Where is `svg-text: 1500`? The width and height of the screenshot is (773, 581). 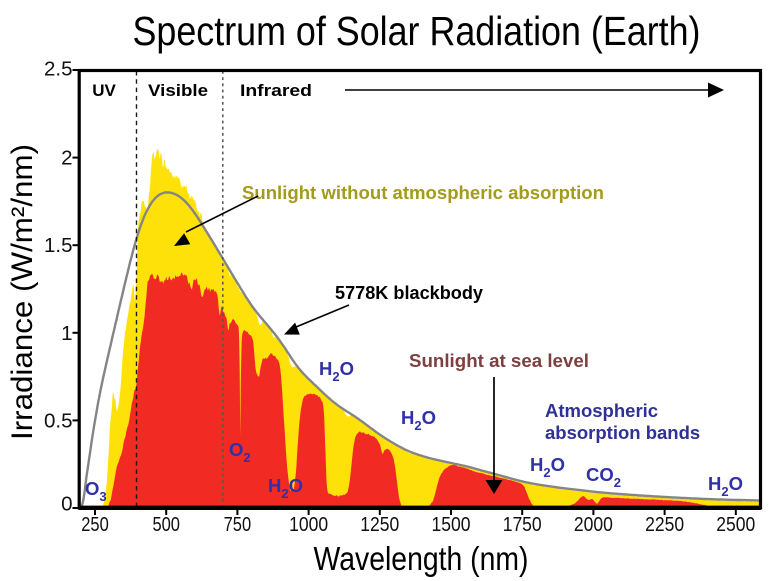
svg-text: 1500 is located at coordinates (451, 524).